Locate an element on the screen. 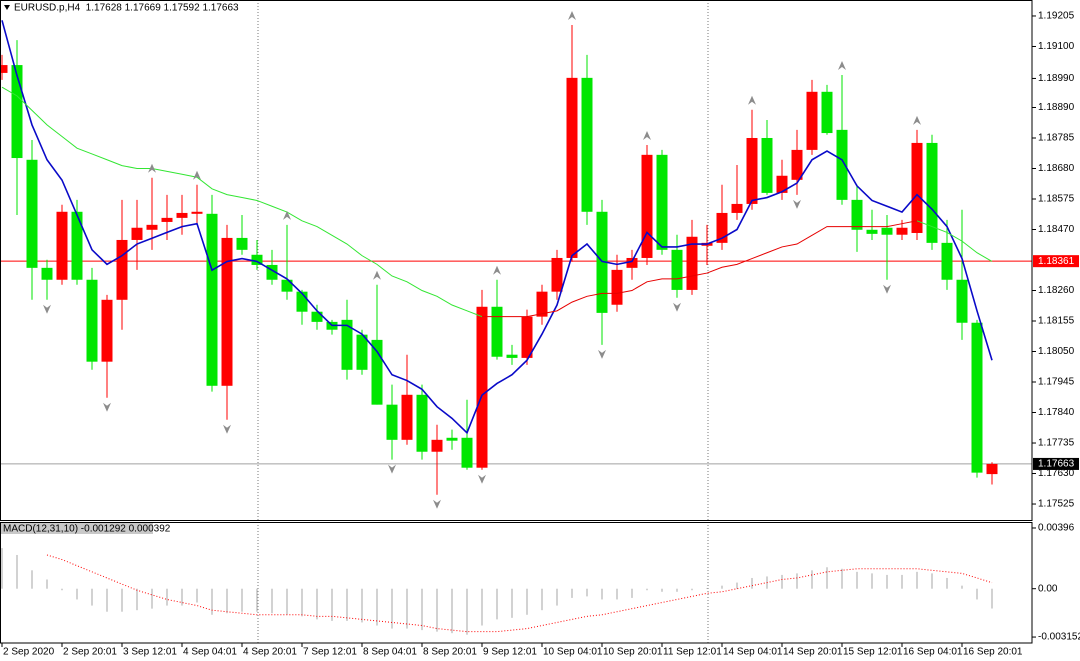 The width and height of the screenshot is (1080, 661). indicator-title-bg is located at coordinates (77, 528).